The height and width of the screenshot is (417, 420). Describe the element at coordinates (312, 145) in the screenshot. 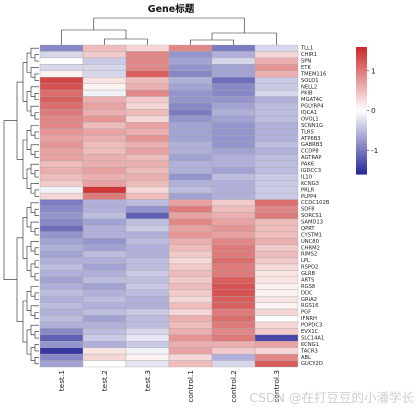

I see `gene-label: GABRB3` at that location.